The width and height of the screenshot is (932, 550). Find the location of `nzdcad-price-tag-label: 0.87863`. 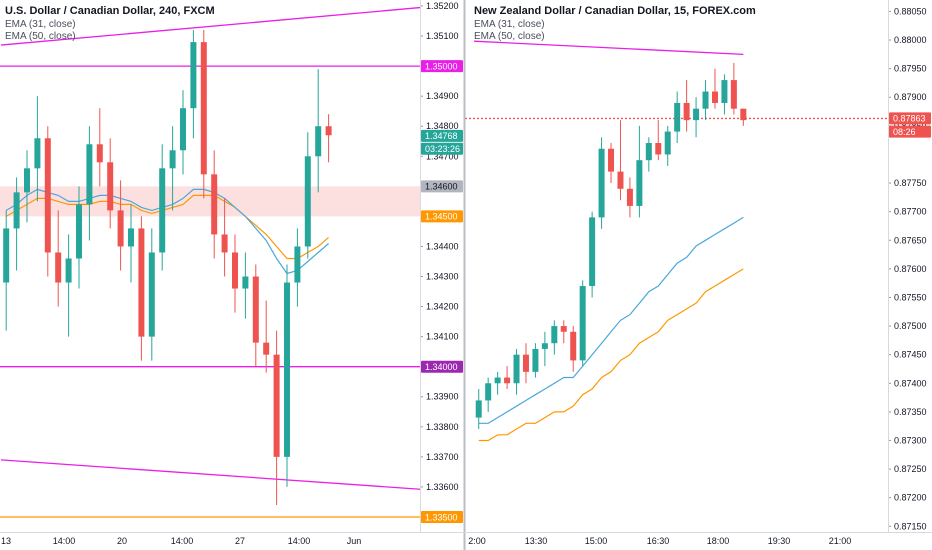

nzdcad-price-tag-label: 0.87863 is located at coordinates (909, 119).